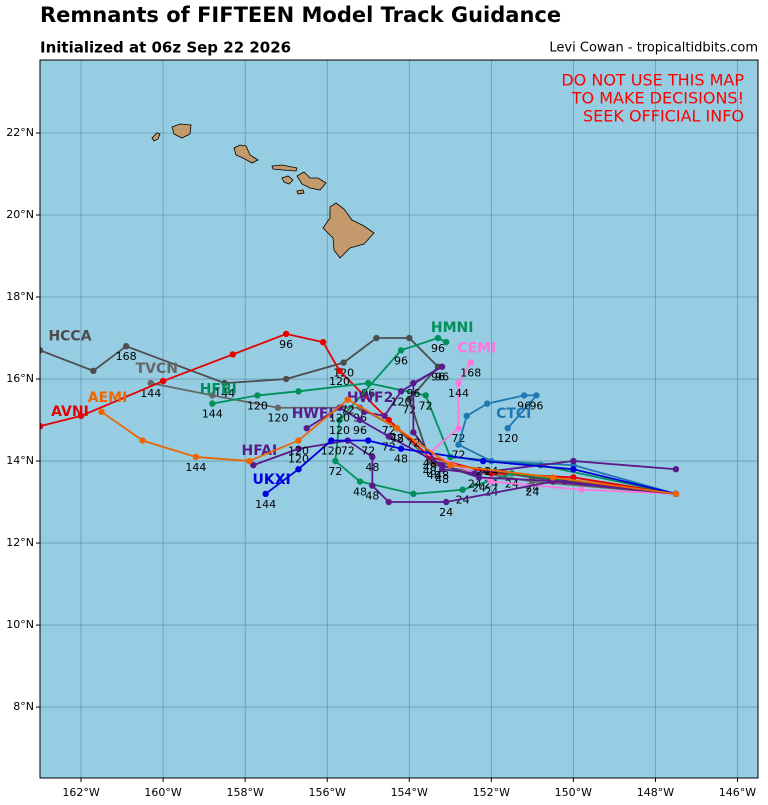 This screenshot has height=805, width=768. What do you see at coordinates (70, 412) in the screenshot?
I see `model-label: AVNI` at bounding box center [70, 412].